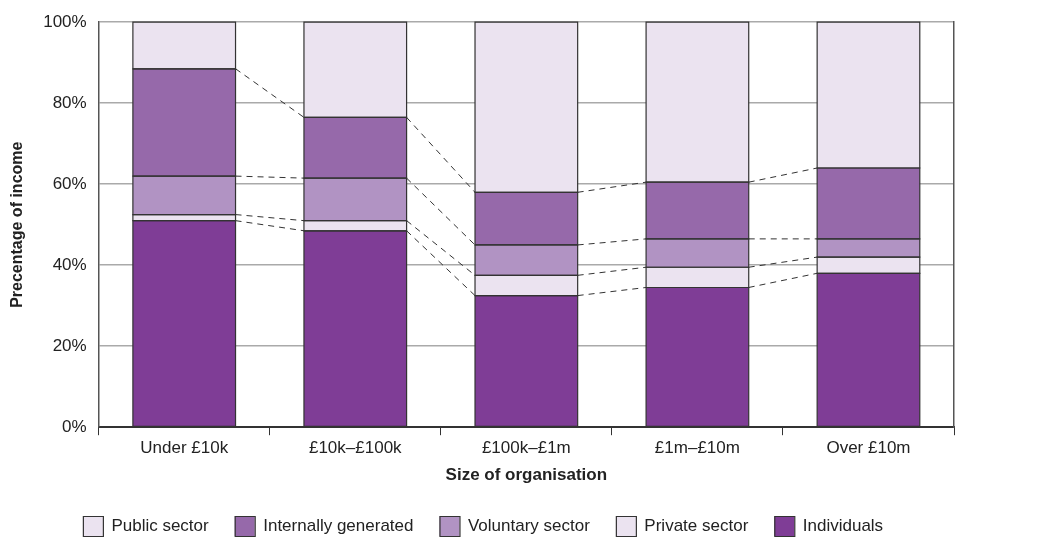 Image resolution: width=1037 pixels, height=550 pixels. I want to click on y-tick-label: 100%, so click(65, 21).